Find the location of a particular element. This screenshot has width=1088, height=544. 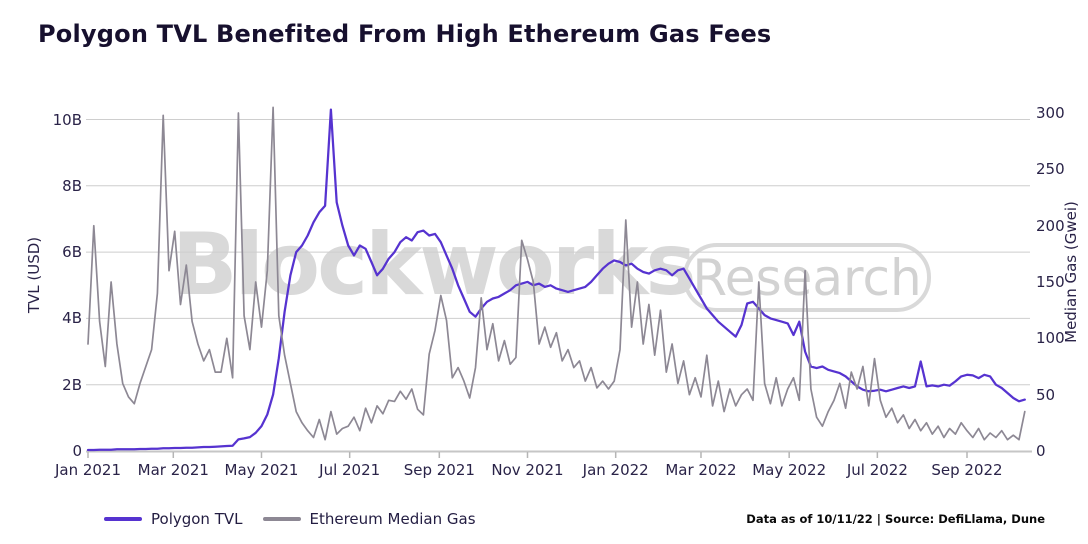

ethereum-median-gas-swatch is located at coordinates (281, 519).